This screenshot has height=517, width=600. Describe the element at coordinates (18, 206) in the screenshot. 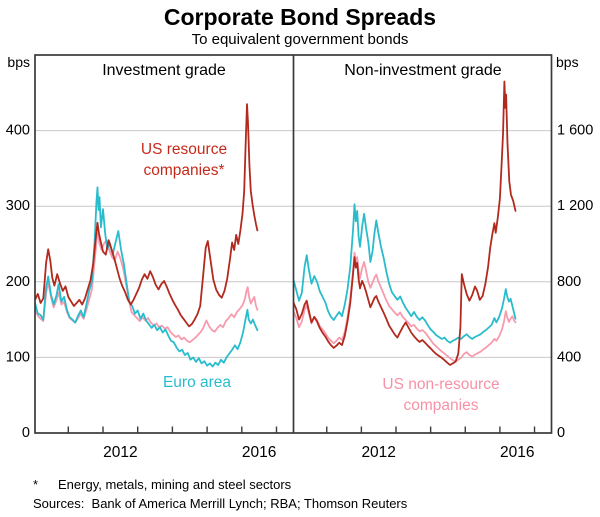

I see `y-axis-tick-label: 300` at that location.